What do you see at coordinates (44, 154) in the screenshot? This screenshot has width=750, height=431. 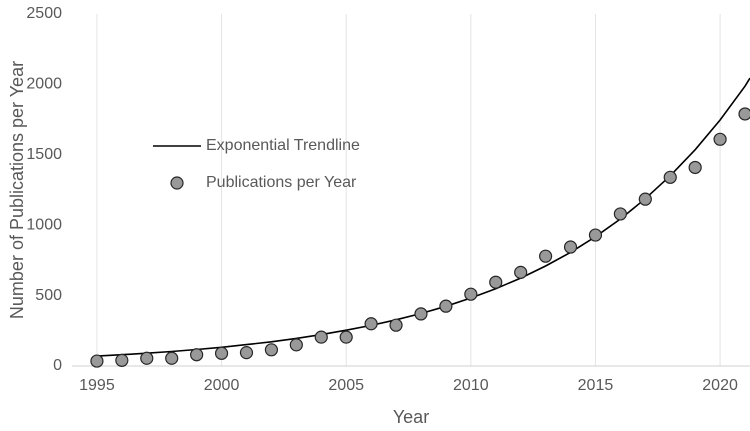 I see `y-tick-label: 1500` at bounding box center [44, 154].